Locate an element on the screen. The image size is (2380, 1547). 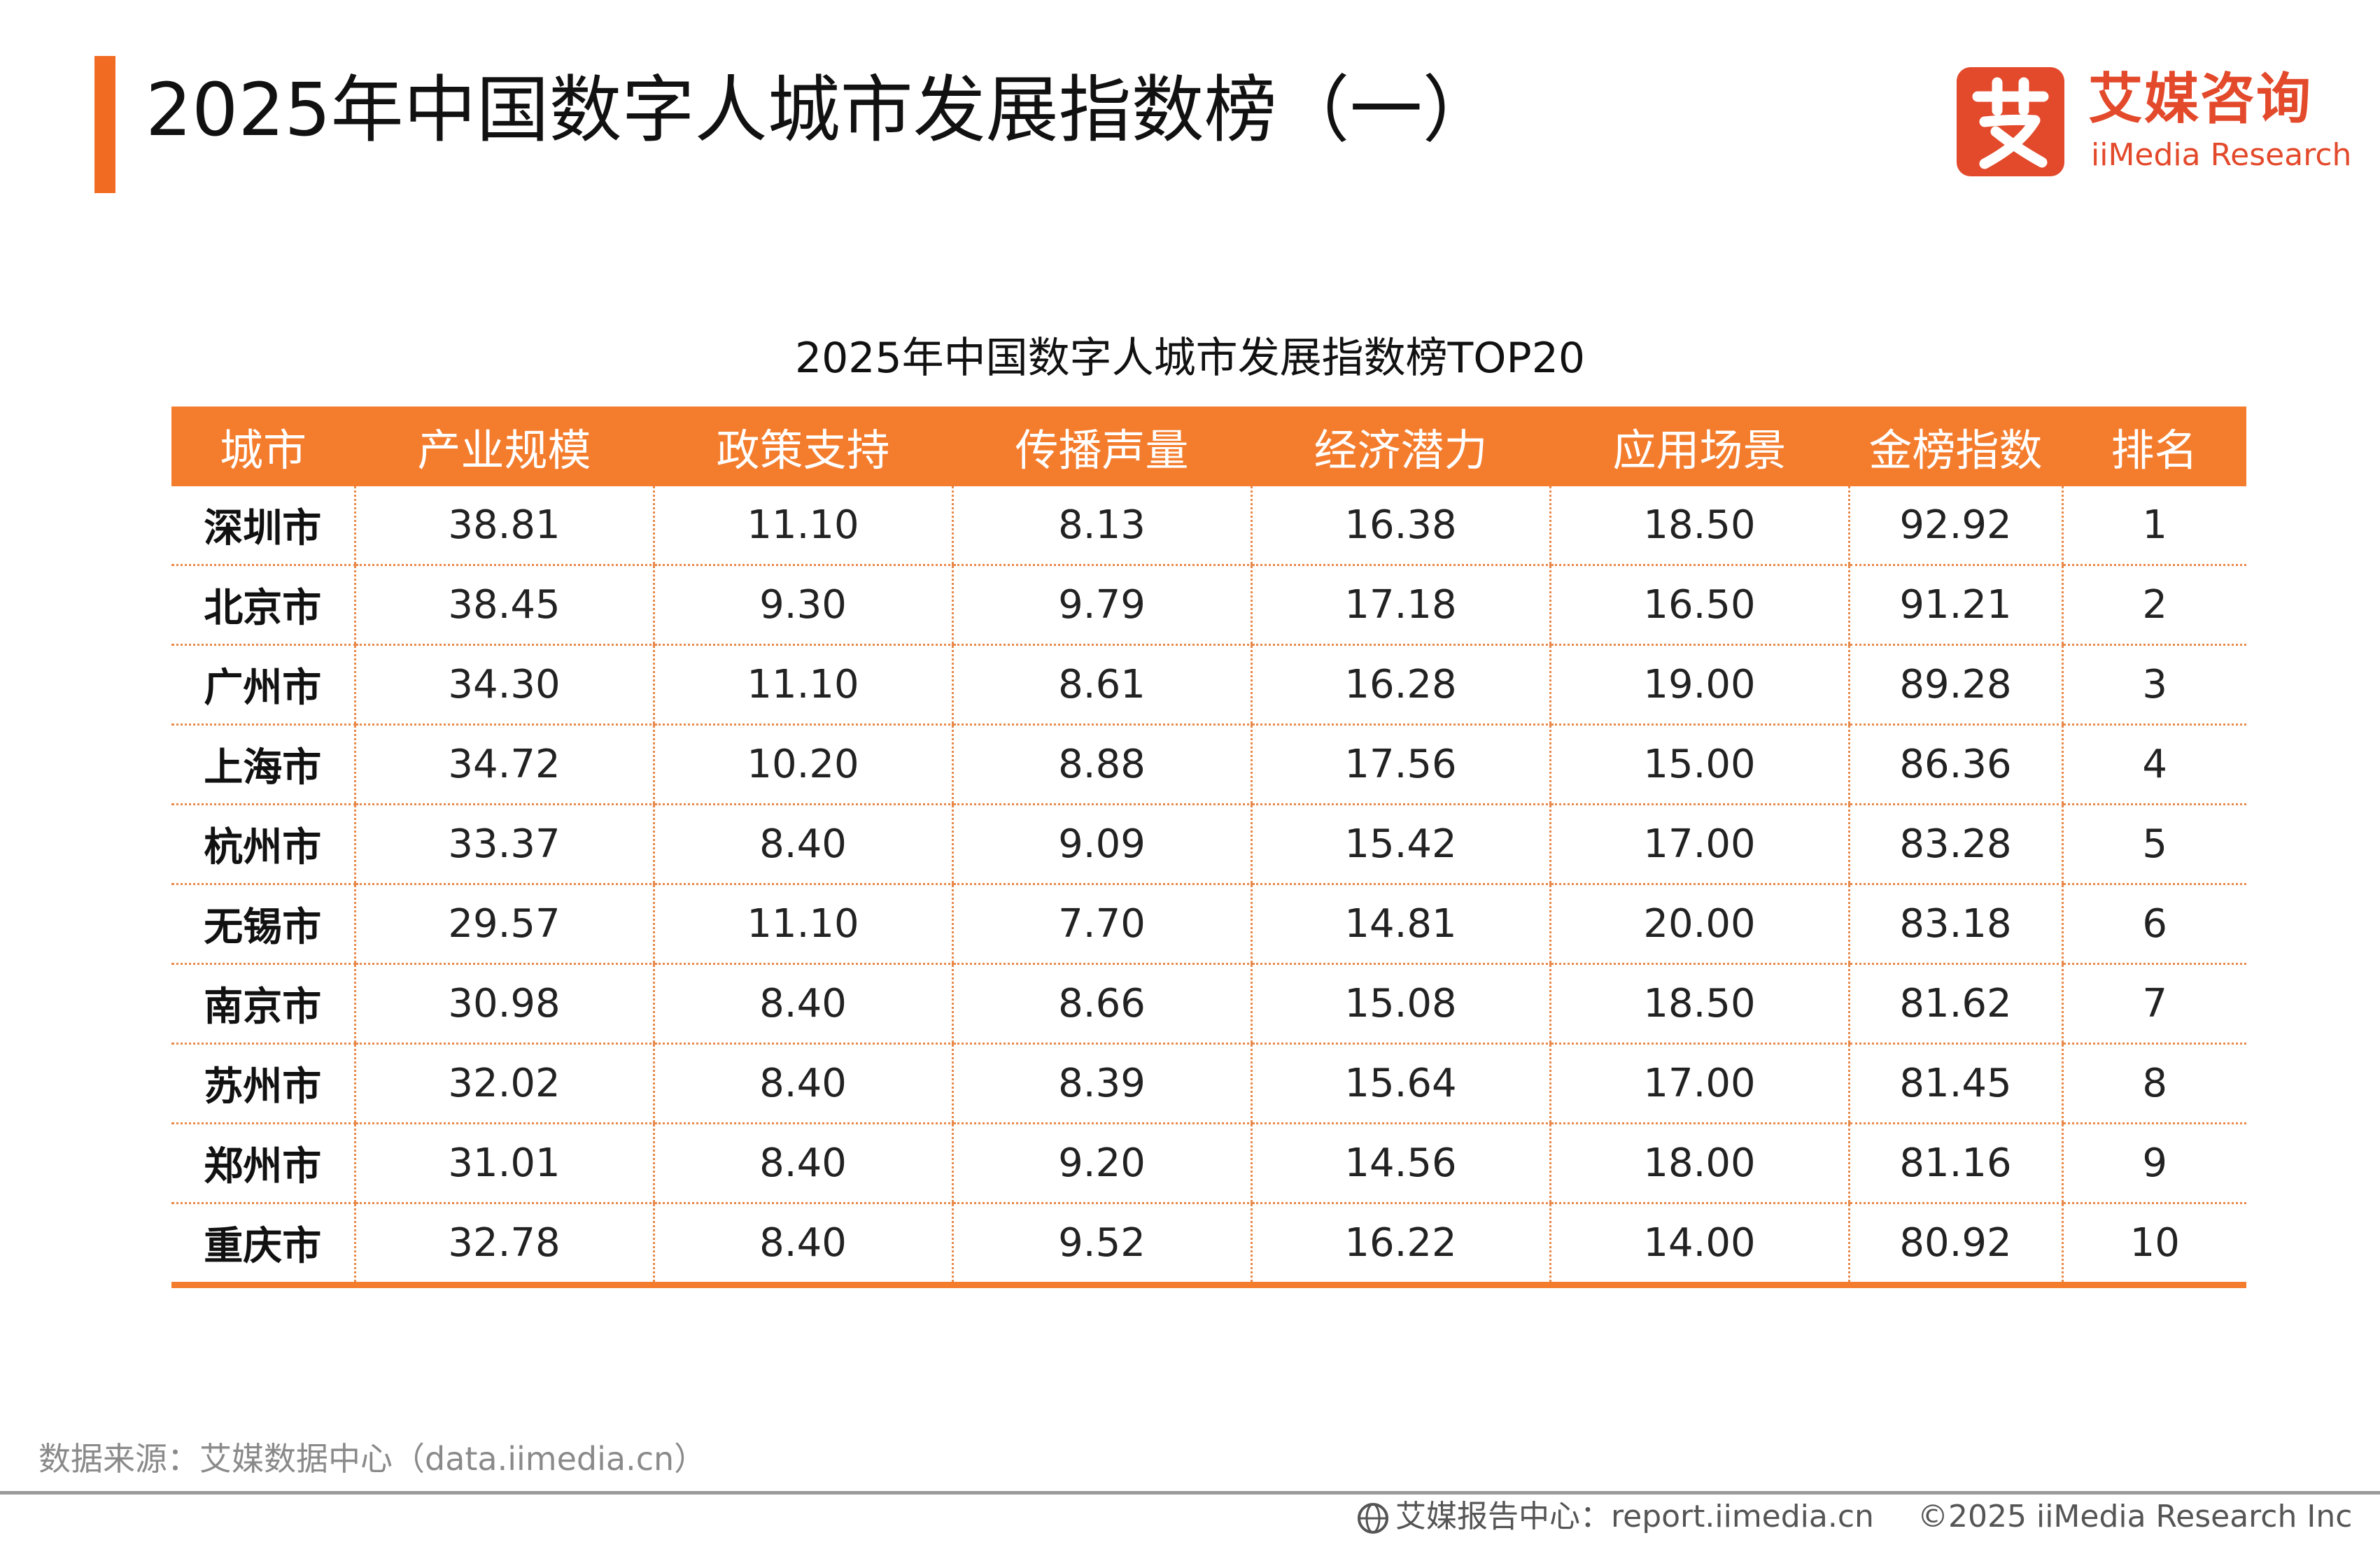
column-header: 排名 is located at coordinates (2154, 446).